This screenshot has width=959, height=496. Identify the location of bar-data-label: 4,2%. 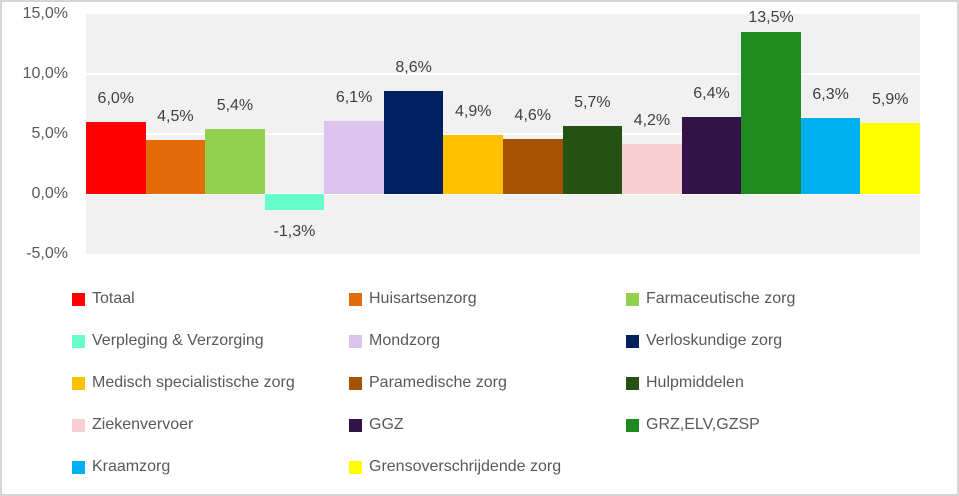
(652, 120).